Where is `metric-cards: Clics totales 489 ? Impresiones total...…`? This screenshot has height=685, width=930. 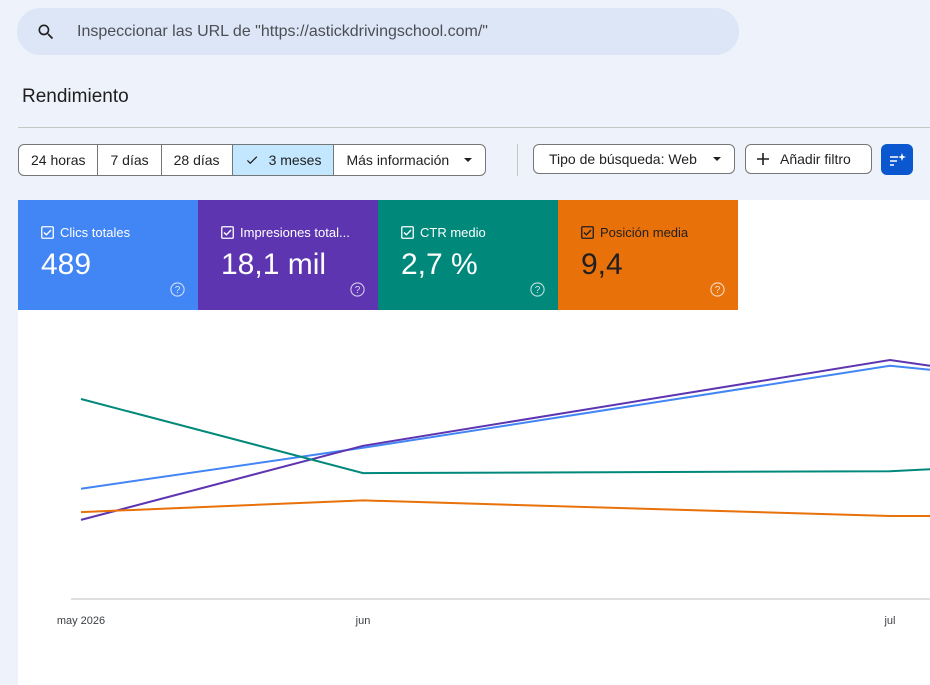
metric-cards: Clics totales 489 ? Impresiones total...… is located at coordinates (378, 255).